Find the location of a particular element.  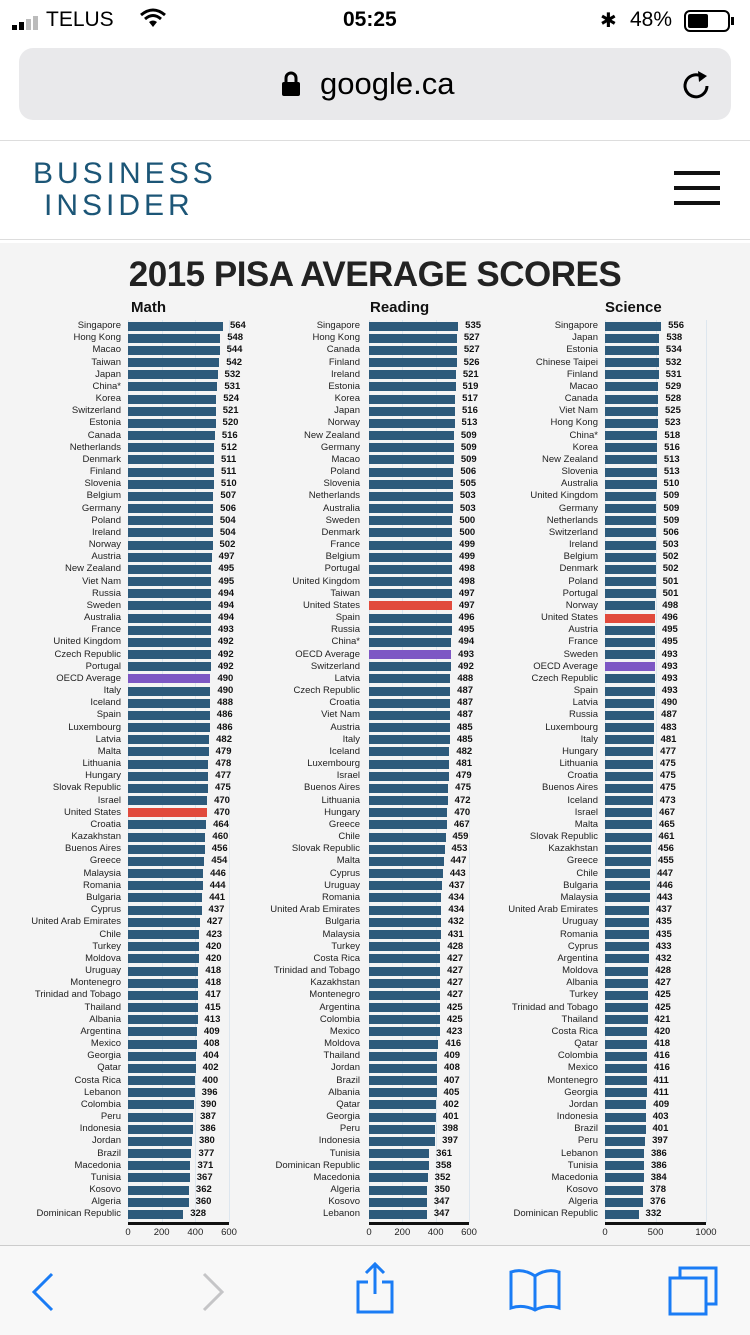

bar-value: 434 is located at coordinates (456, 897).